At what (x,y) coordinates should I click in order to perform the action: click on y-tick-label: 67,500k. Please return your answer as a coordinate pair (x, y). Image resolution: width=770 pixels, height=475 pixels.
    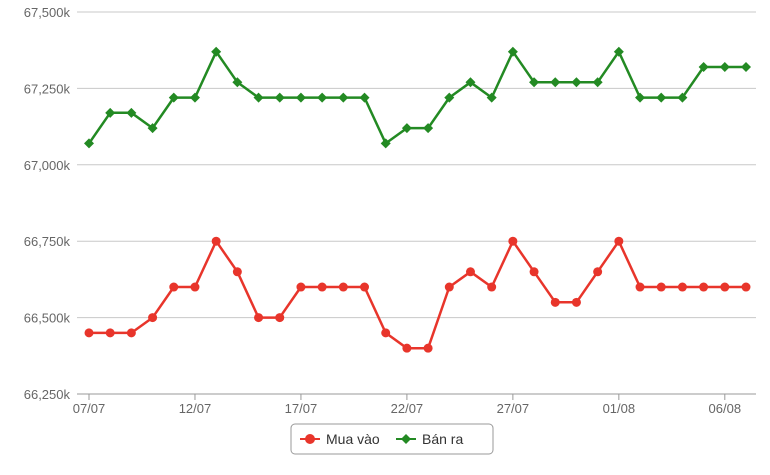
    Looking at the image, I should click on (47, 12).